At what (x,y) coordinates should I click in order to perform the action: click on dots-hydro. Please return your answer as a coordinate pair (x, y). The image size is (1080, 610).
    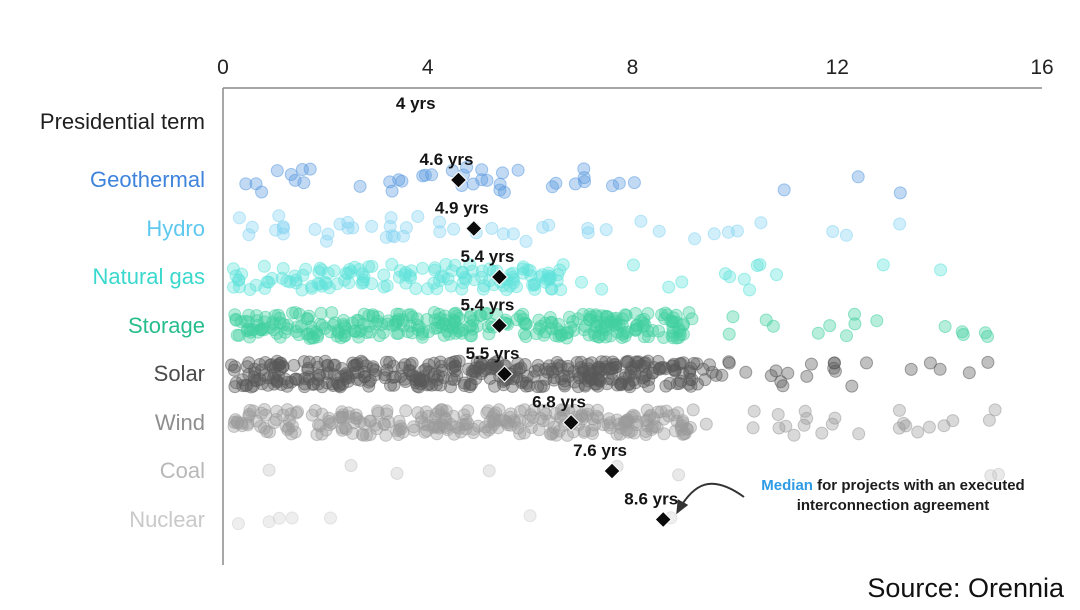
    Looking at the image, I should click on (569, 228).